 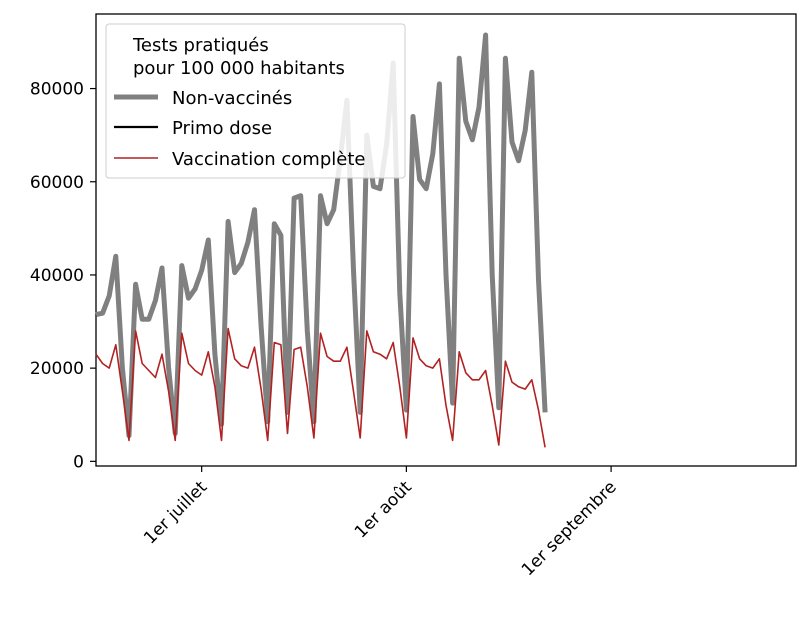 What do you see at coordinates (57, 90) in the screenshot?
I see `y-tick-label: 80000` at bounding box center [57, 90].